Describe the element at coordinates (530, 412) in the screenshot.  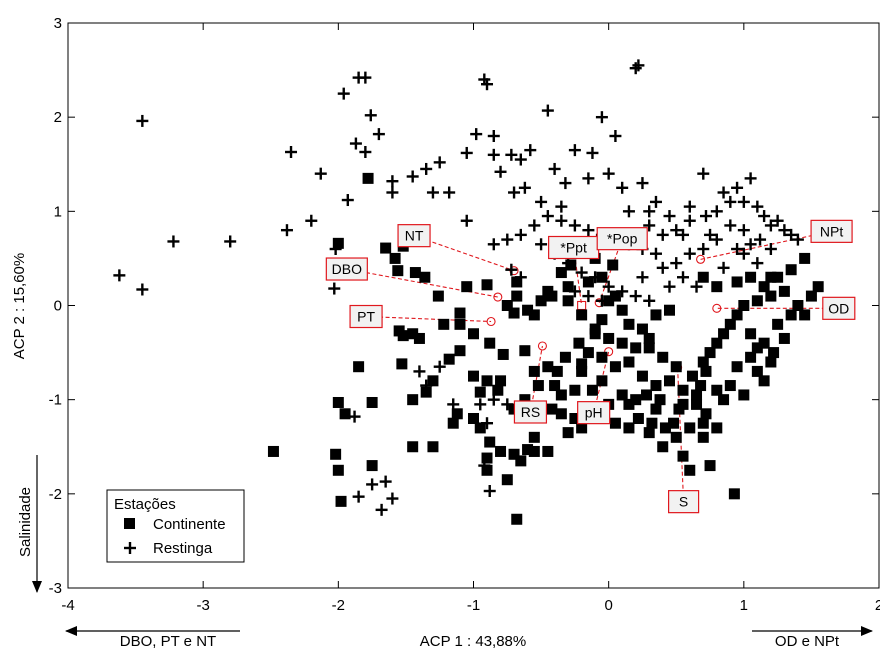
I see `variable-label: RS` at that location.